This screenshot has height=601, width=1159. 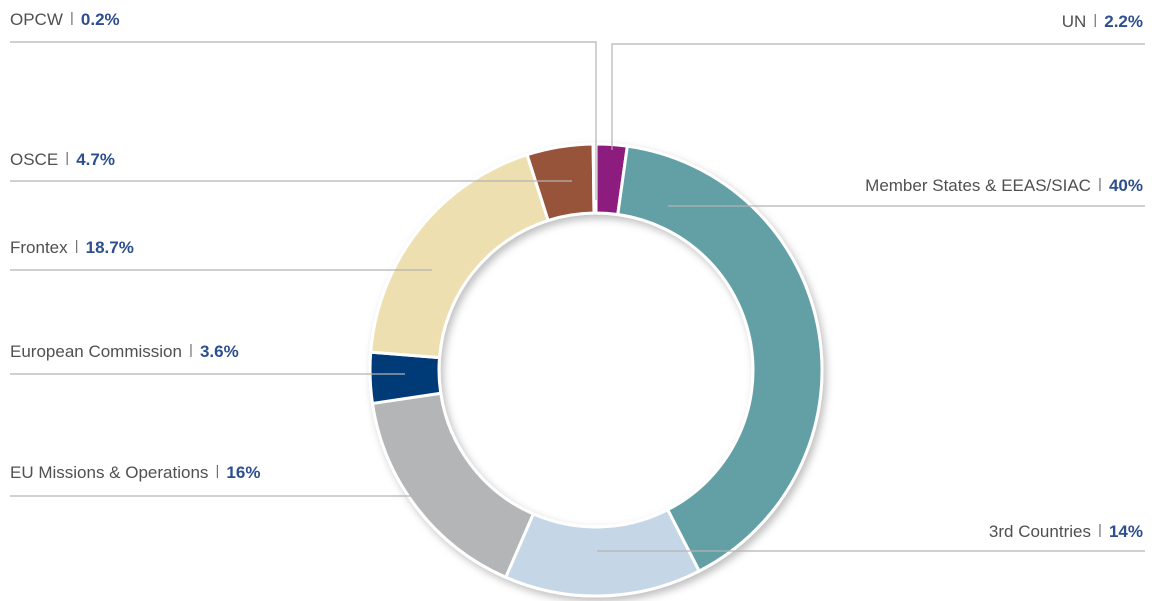 What do you see at coordinates (34, 159) in the screenshot?
I see `label-name: OSCE` at bounding box center [34, 159].